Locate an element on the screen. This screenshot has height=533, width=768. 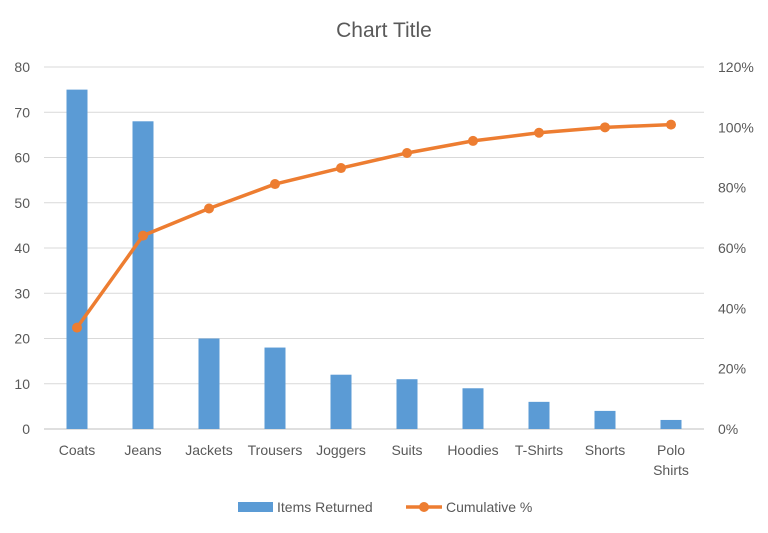
y2-tick-label: 100% is located at coordinates (736, 127).